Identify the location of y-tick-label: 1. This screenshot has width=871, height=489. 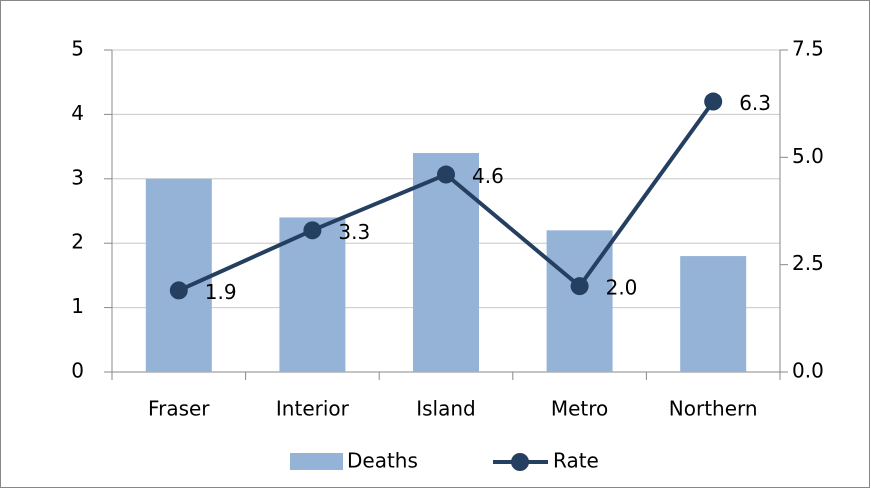
(77, 306).